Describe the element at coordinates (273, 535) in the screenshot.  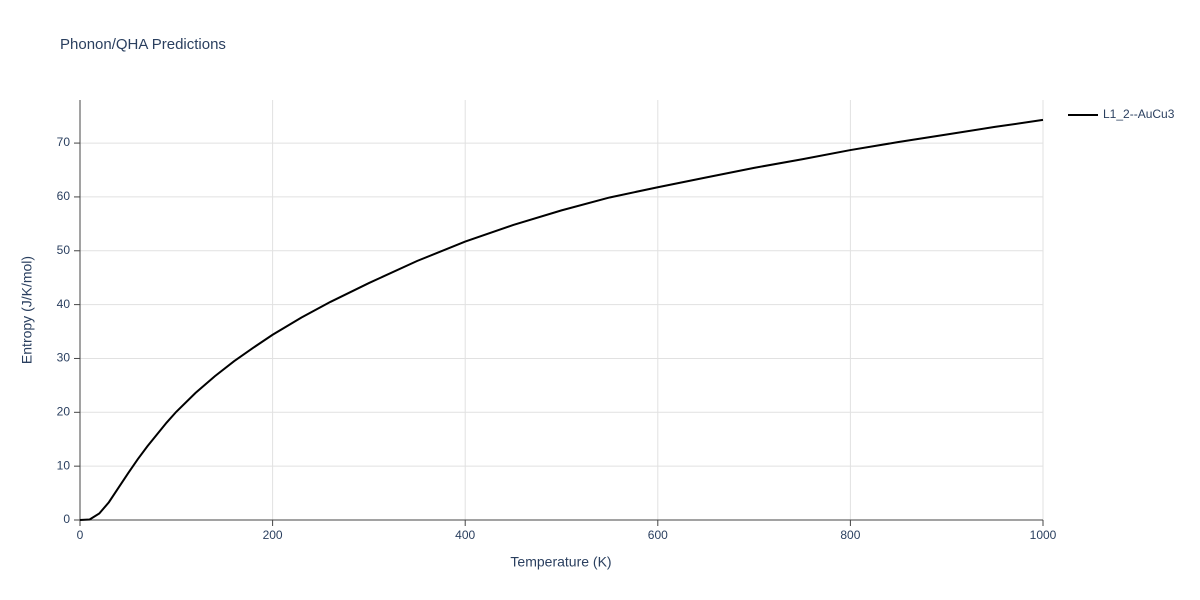
I see `x-tick-label: 200` at that location.